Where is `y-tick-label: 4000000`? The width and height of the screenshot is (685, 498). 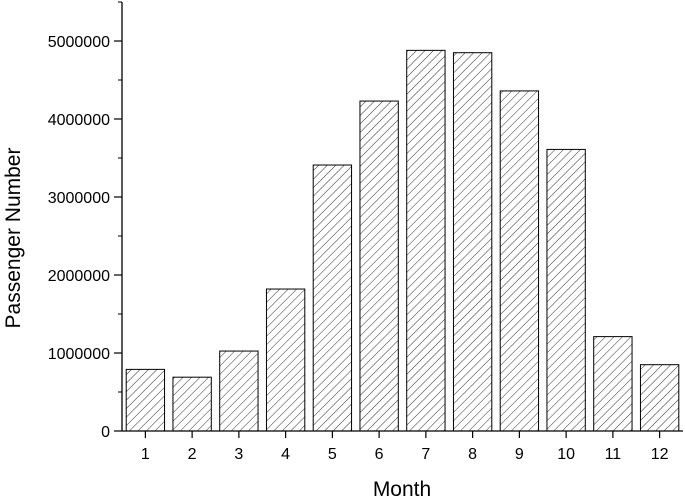
y-tick-label: 4000000 is located at coordinates (79, 120).